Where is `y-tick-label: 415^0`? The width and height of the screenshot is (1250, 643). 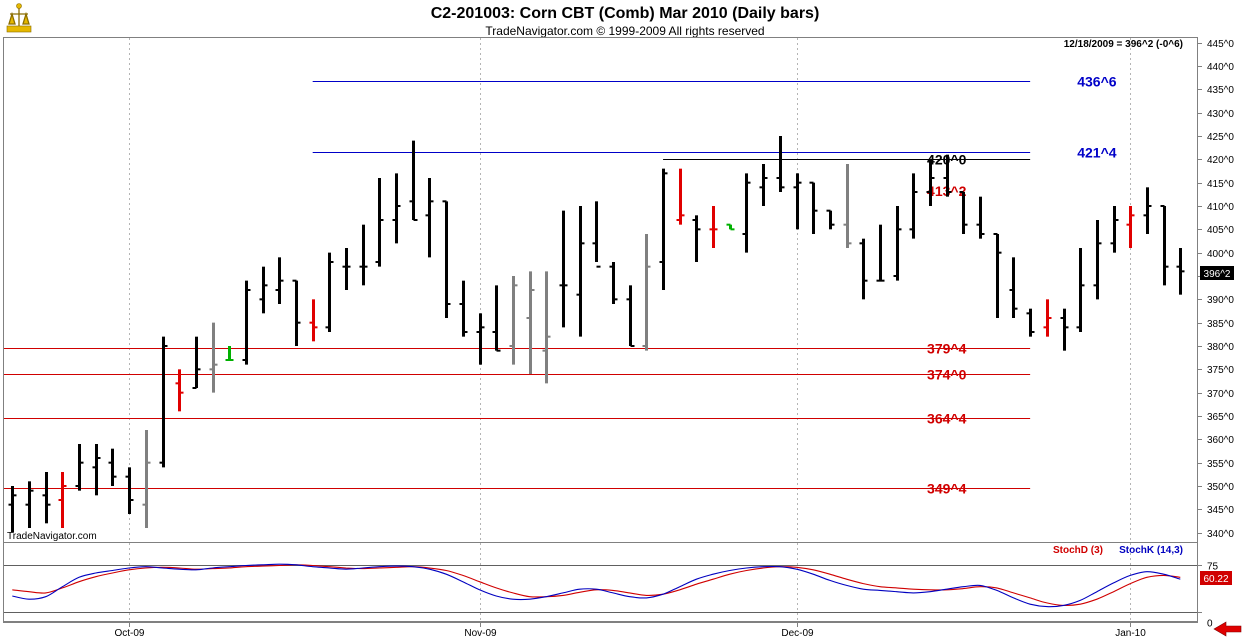
y-tick-label: 415^0 is located at coordinates (1220, 184).